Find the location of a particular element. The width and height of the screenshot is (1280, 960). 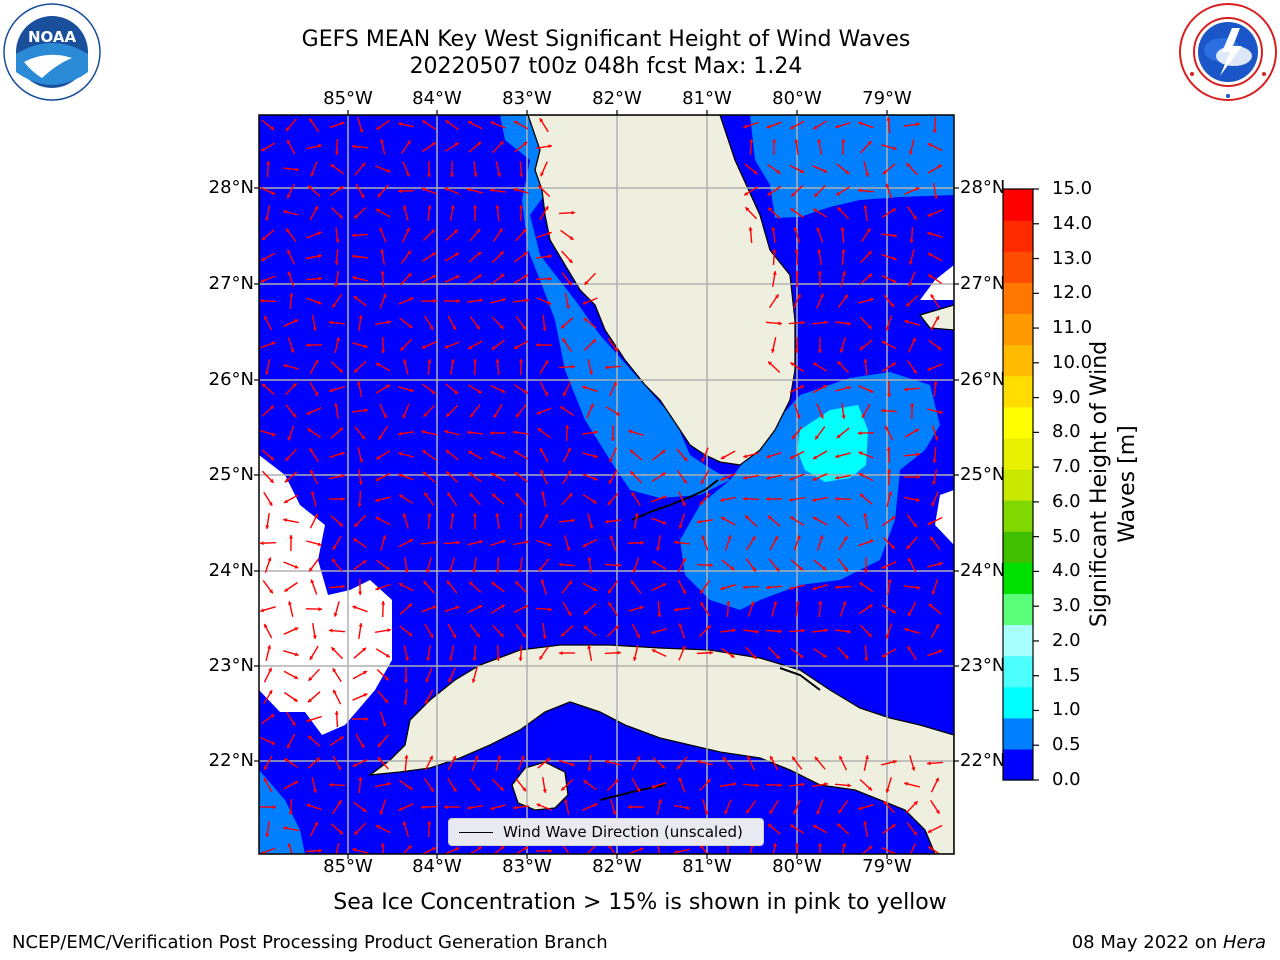

colorbar-swatch is located at coordinates (1018, 391).